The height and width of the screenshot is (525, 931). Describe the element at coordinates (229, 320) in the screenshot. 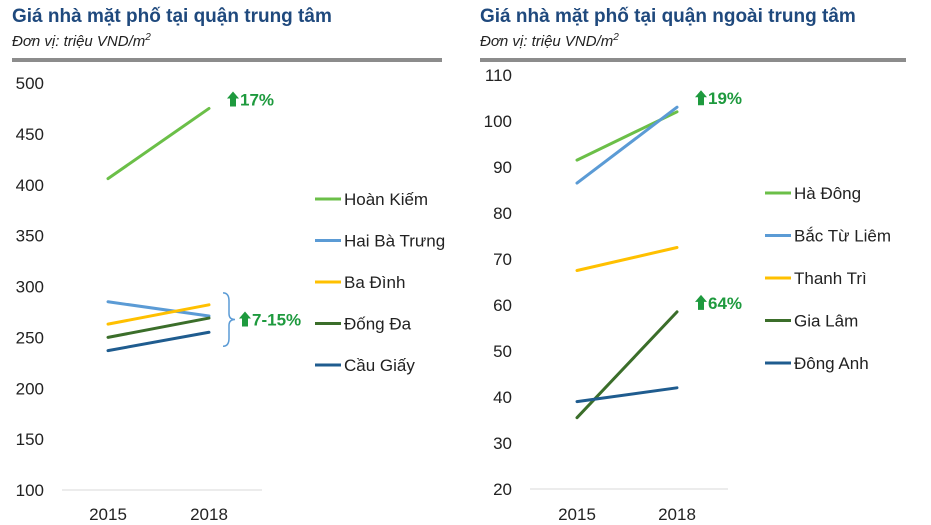

I see `brace-bracket` at that location.